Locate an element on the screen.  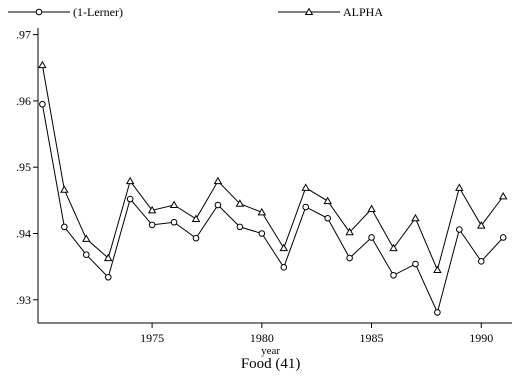
legend-label: ALPHA is located at coordinates (363, 12).